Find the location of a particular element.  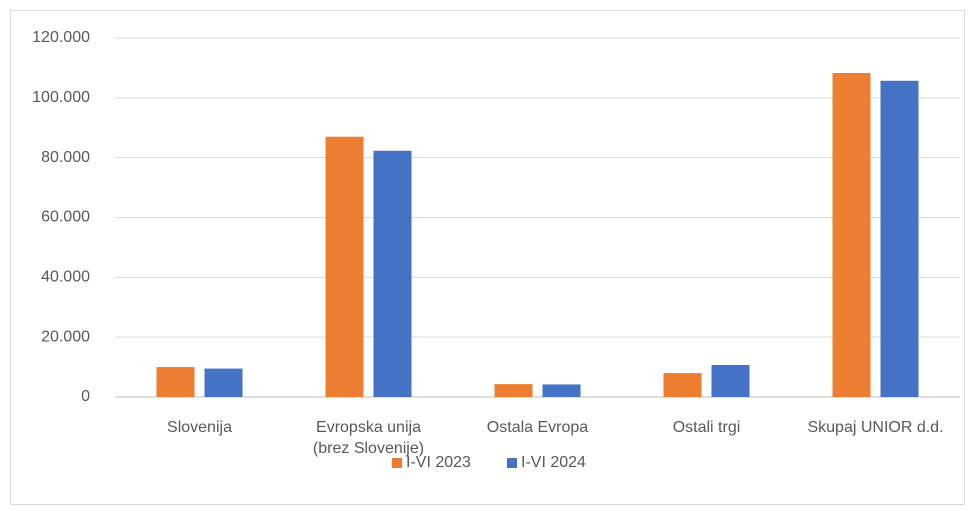

x-tick-label: Evropska unija (brez Slovenije) is located at coordinates (368, 438).